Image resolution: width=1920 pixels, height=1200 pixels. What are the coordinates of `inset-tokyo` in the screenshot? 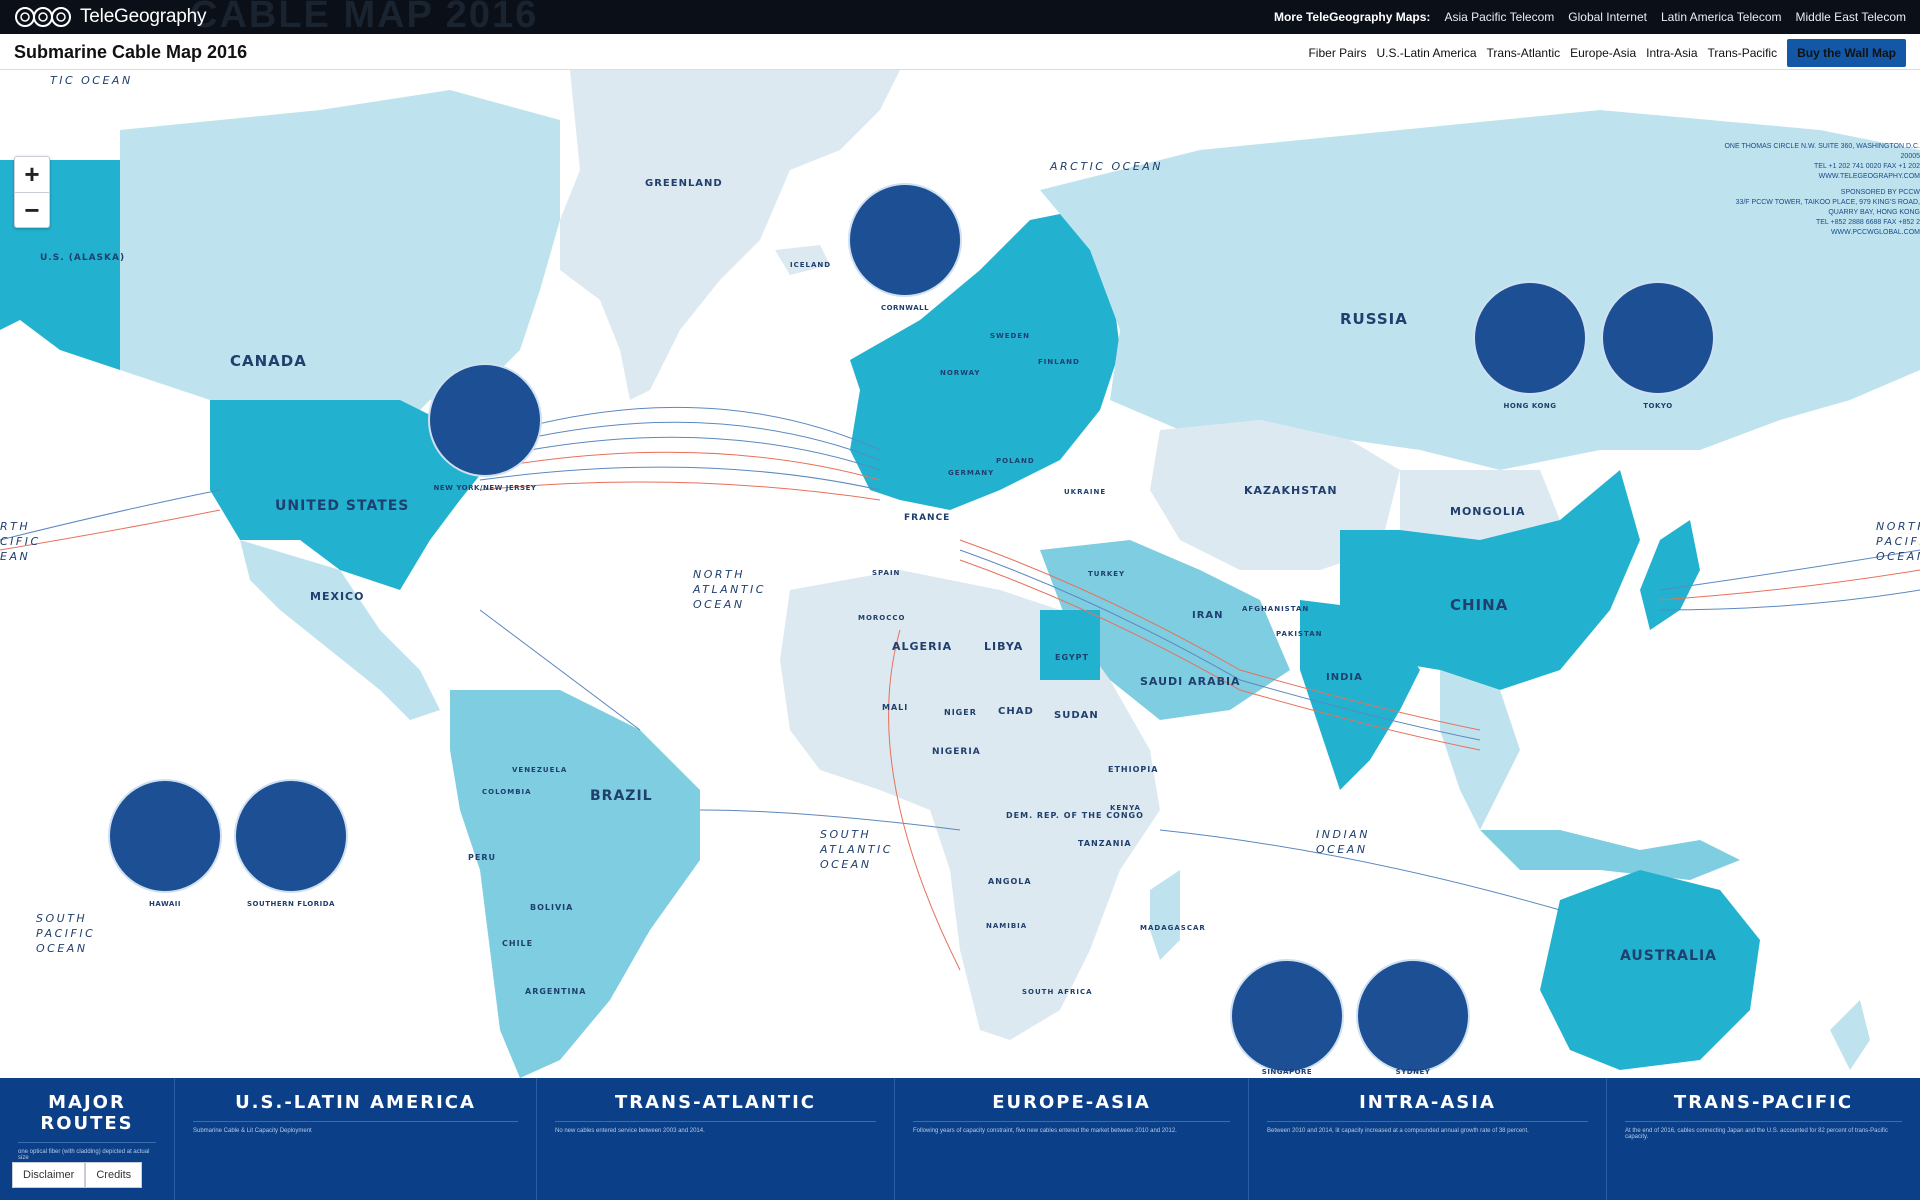 It's located at (1658, 338).